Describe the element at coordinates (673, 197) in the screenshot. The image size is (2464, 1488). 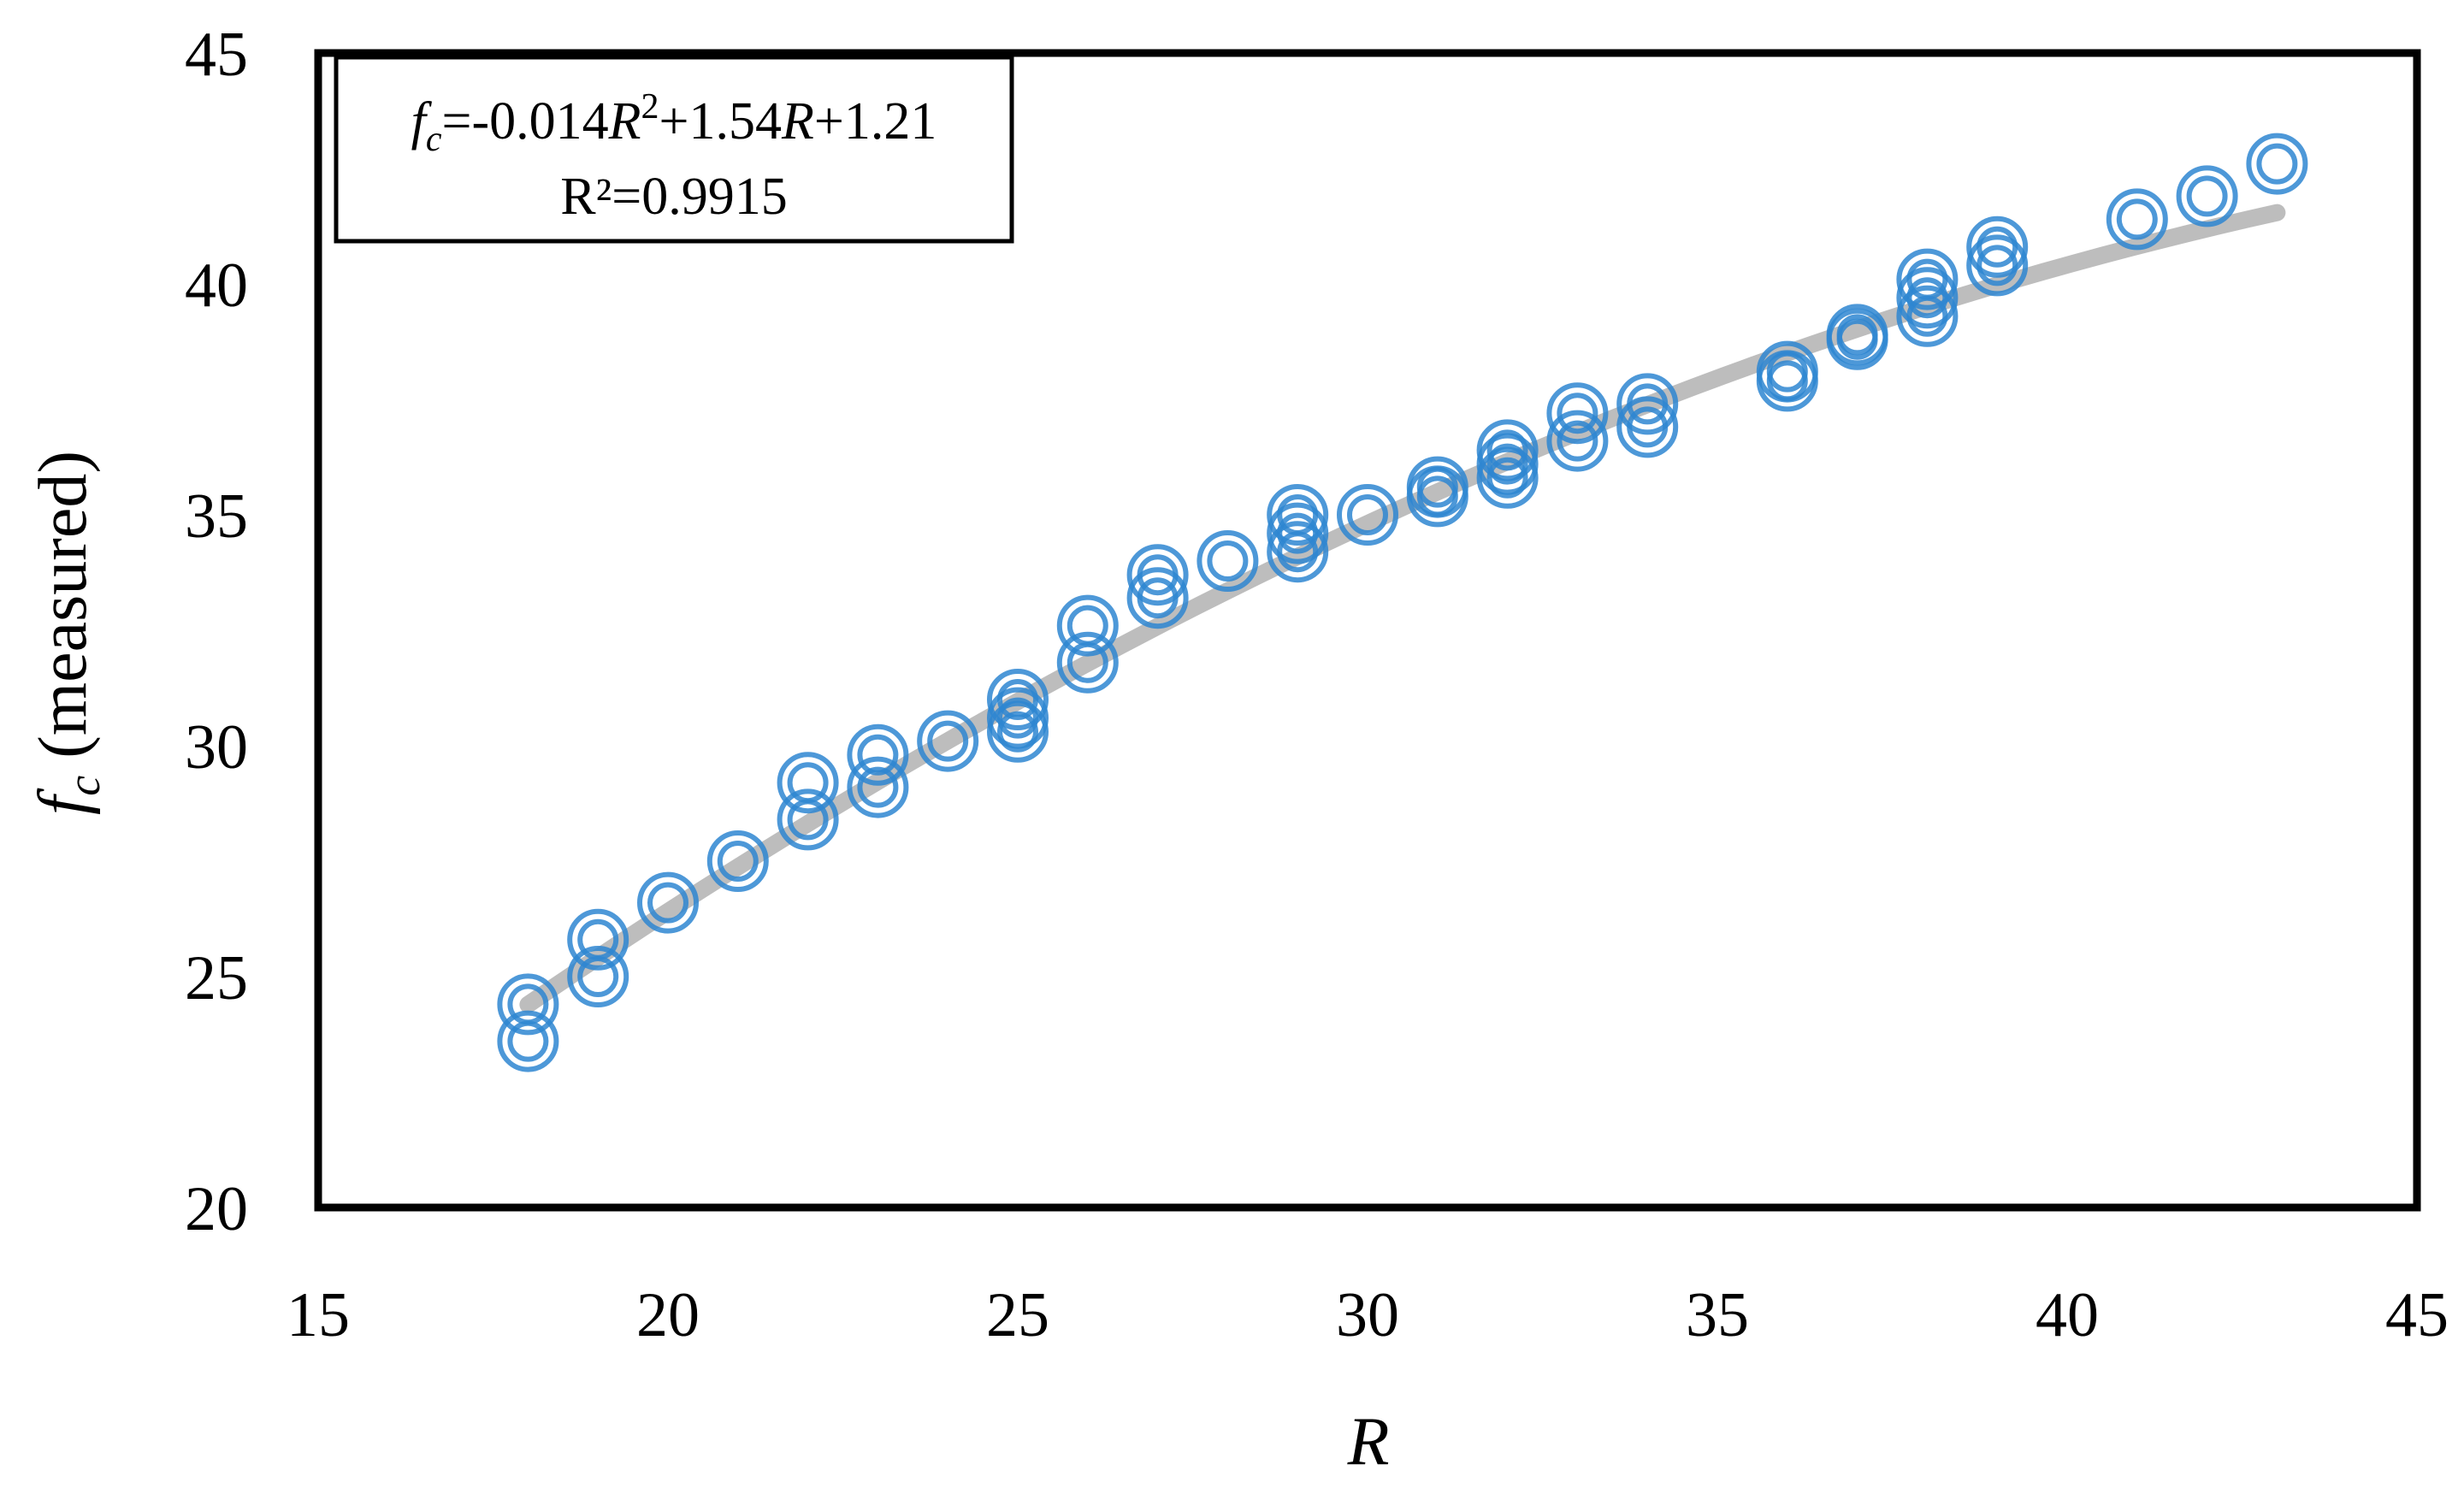
I see `r-squared-label: R²=0.9915` at that location.